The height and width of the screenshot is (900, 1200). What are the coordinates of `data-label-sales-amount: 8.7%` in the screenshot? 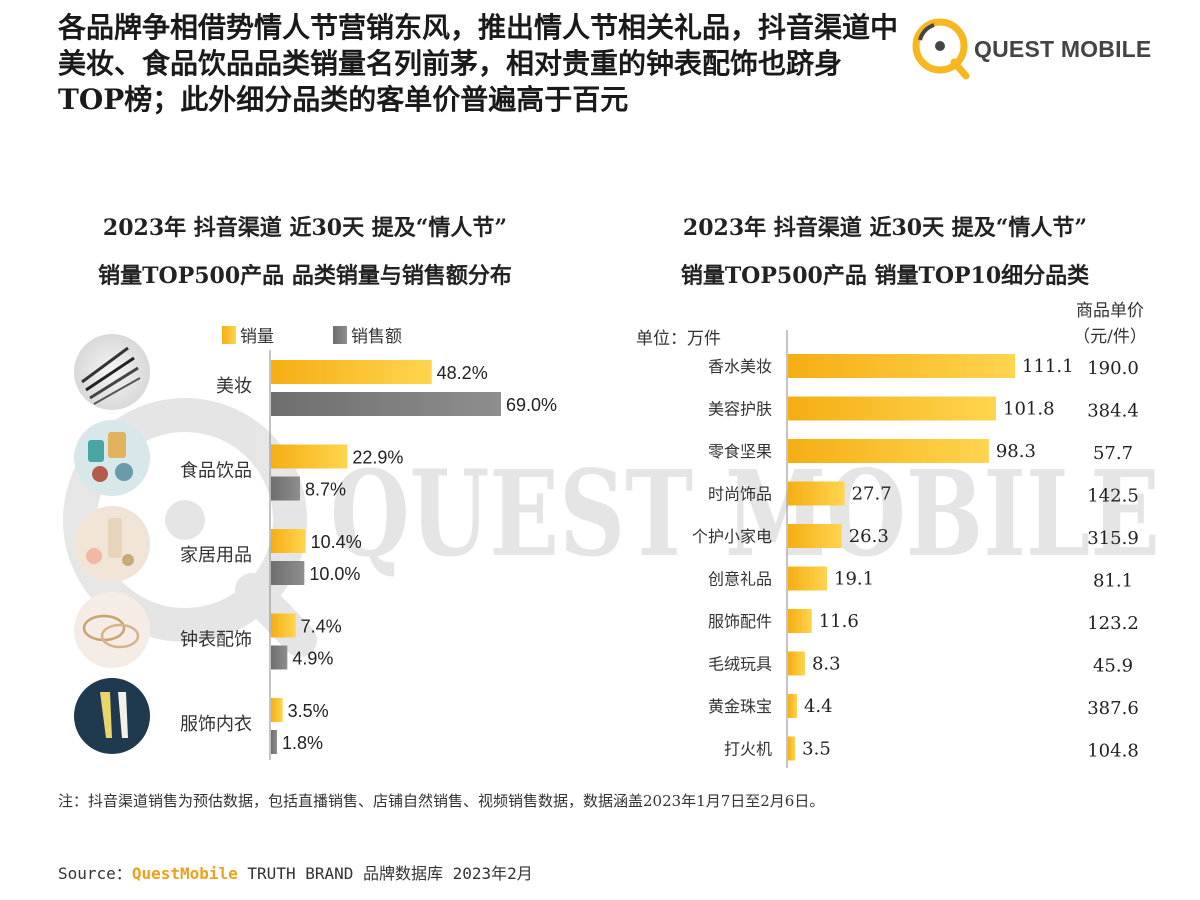 It's located at (325, 490).